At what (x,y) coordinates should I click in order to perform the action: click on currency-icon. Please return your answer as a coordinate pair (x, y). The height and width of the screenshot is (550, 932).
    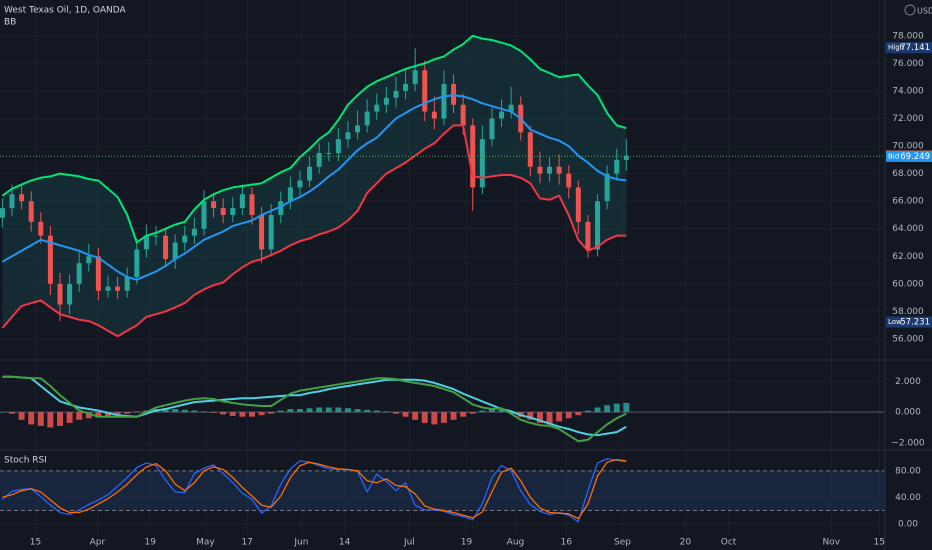
    Looking at the image, I should click on (910, 10).